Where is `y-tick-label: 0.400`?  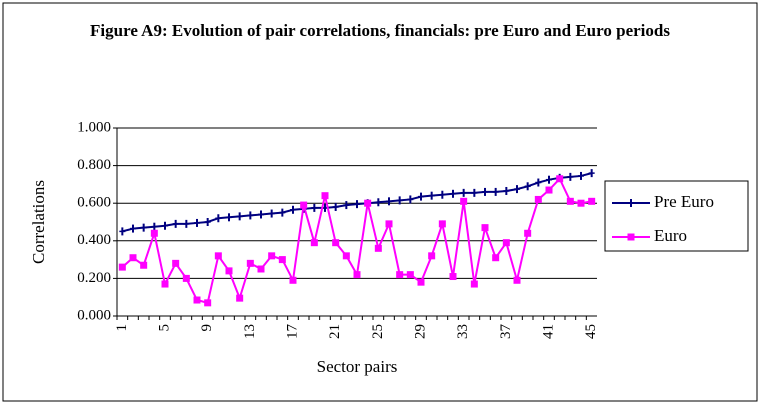
y-tick-label: 0.400 is located at coordinates (94, 240).